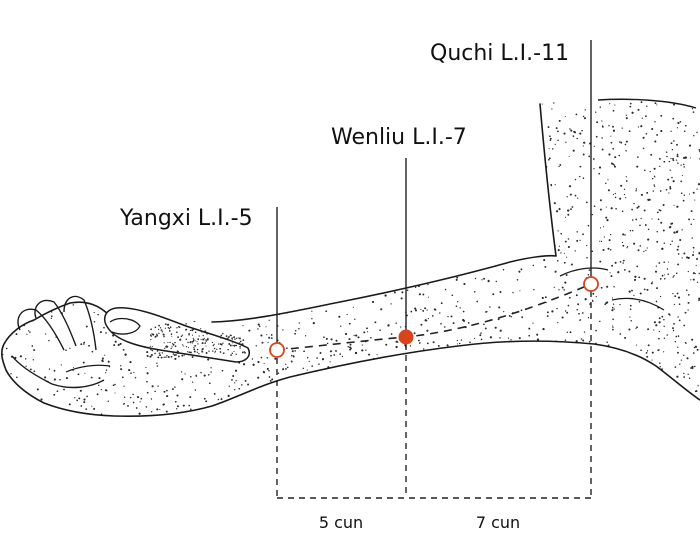 Image resolution: width=700 pixels, height=534 pixels. I want to click on yangxi-point-marker, so click(277, 350).